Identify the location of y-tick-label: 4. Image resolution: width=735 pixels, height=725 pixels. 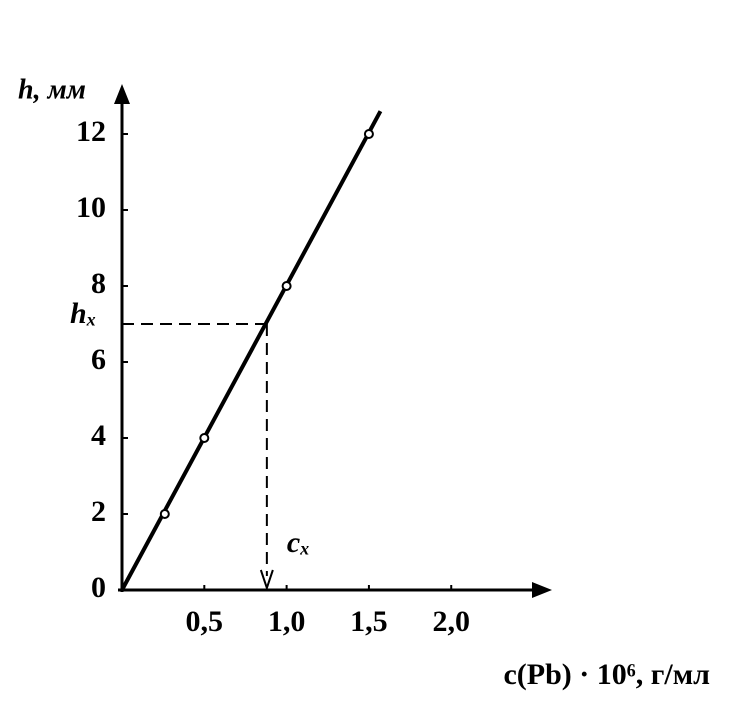
(98, 435).